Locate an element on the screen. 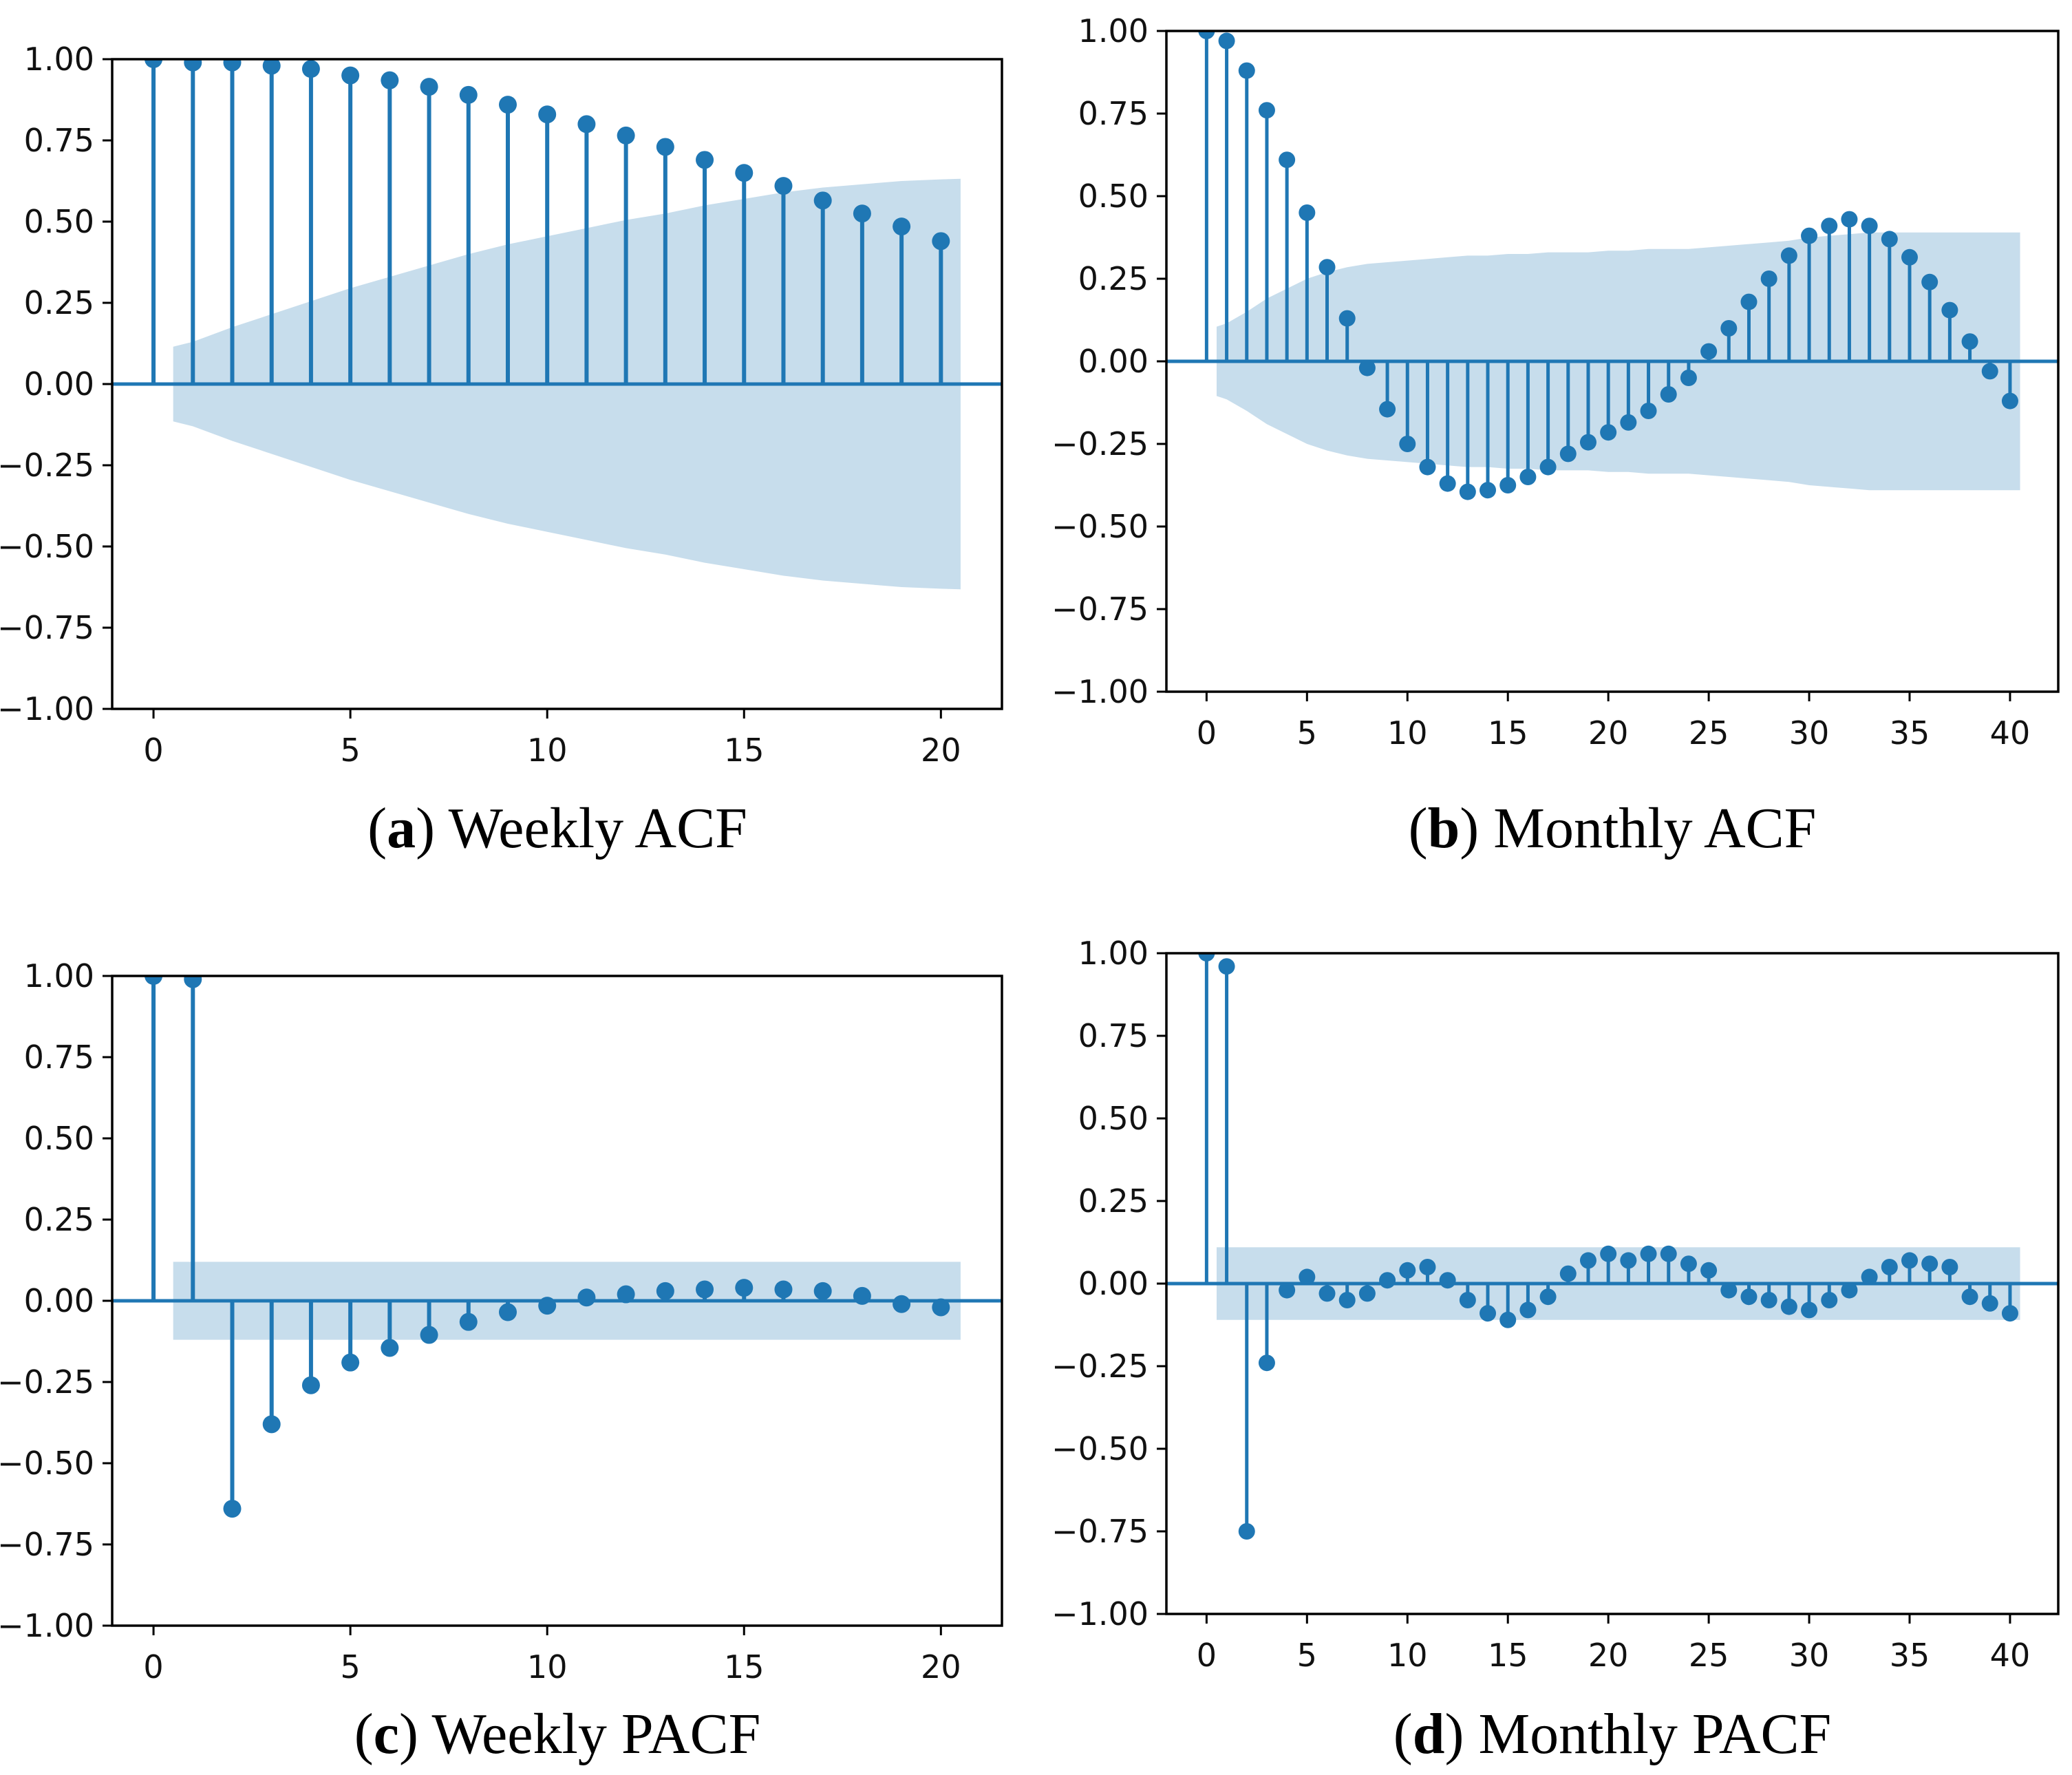 This screenshot has height=1775, width=2072. y-tick-label: 0.50 is located at coordinates (1113, 1118).